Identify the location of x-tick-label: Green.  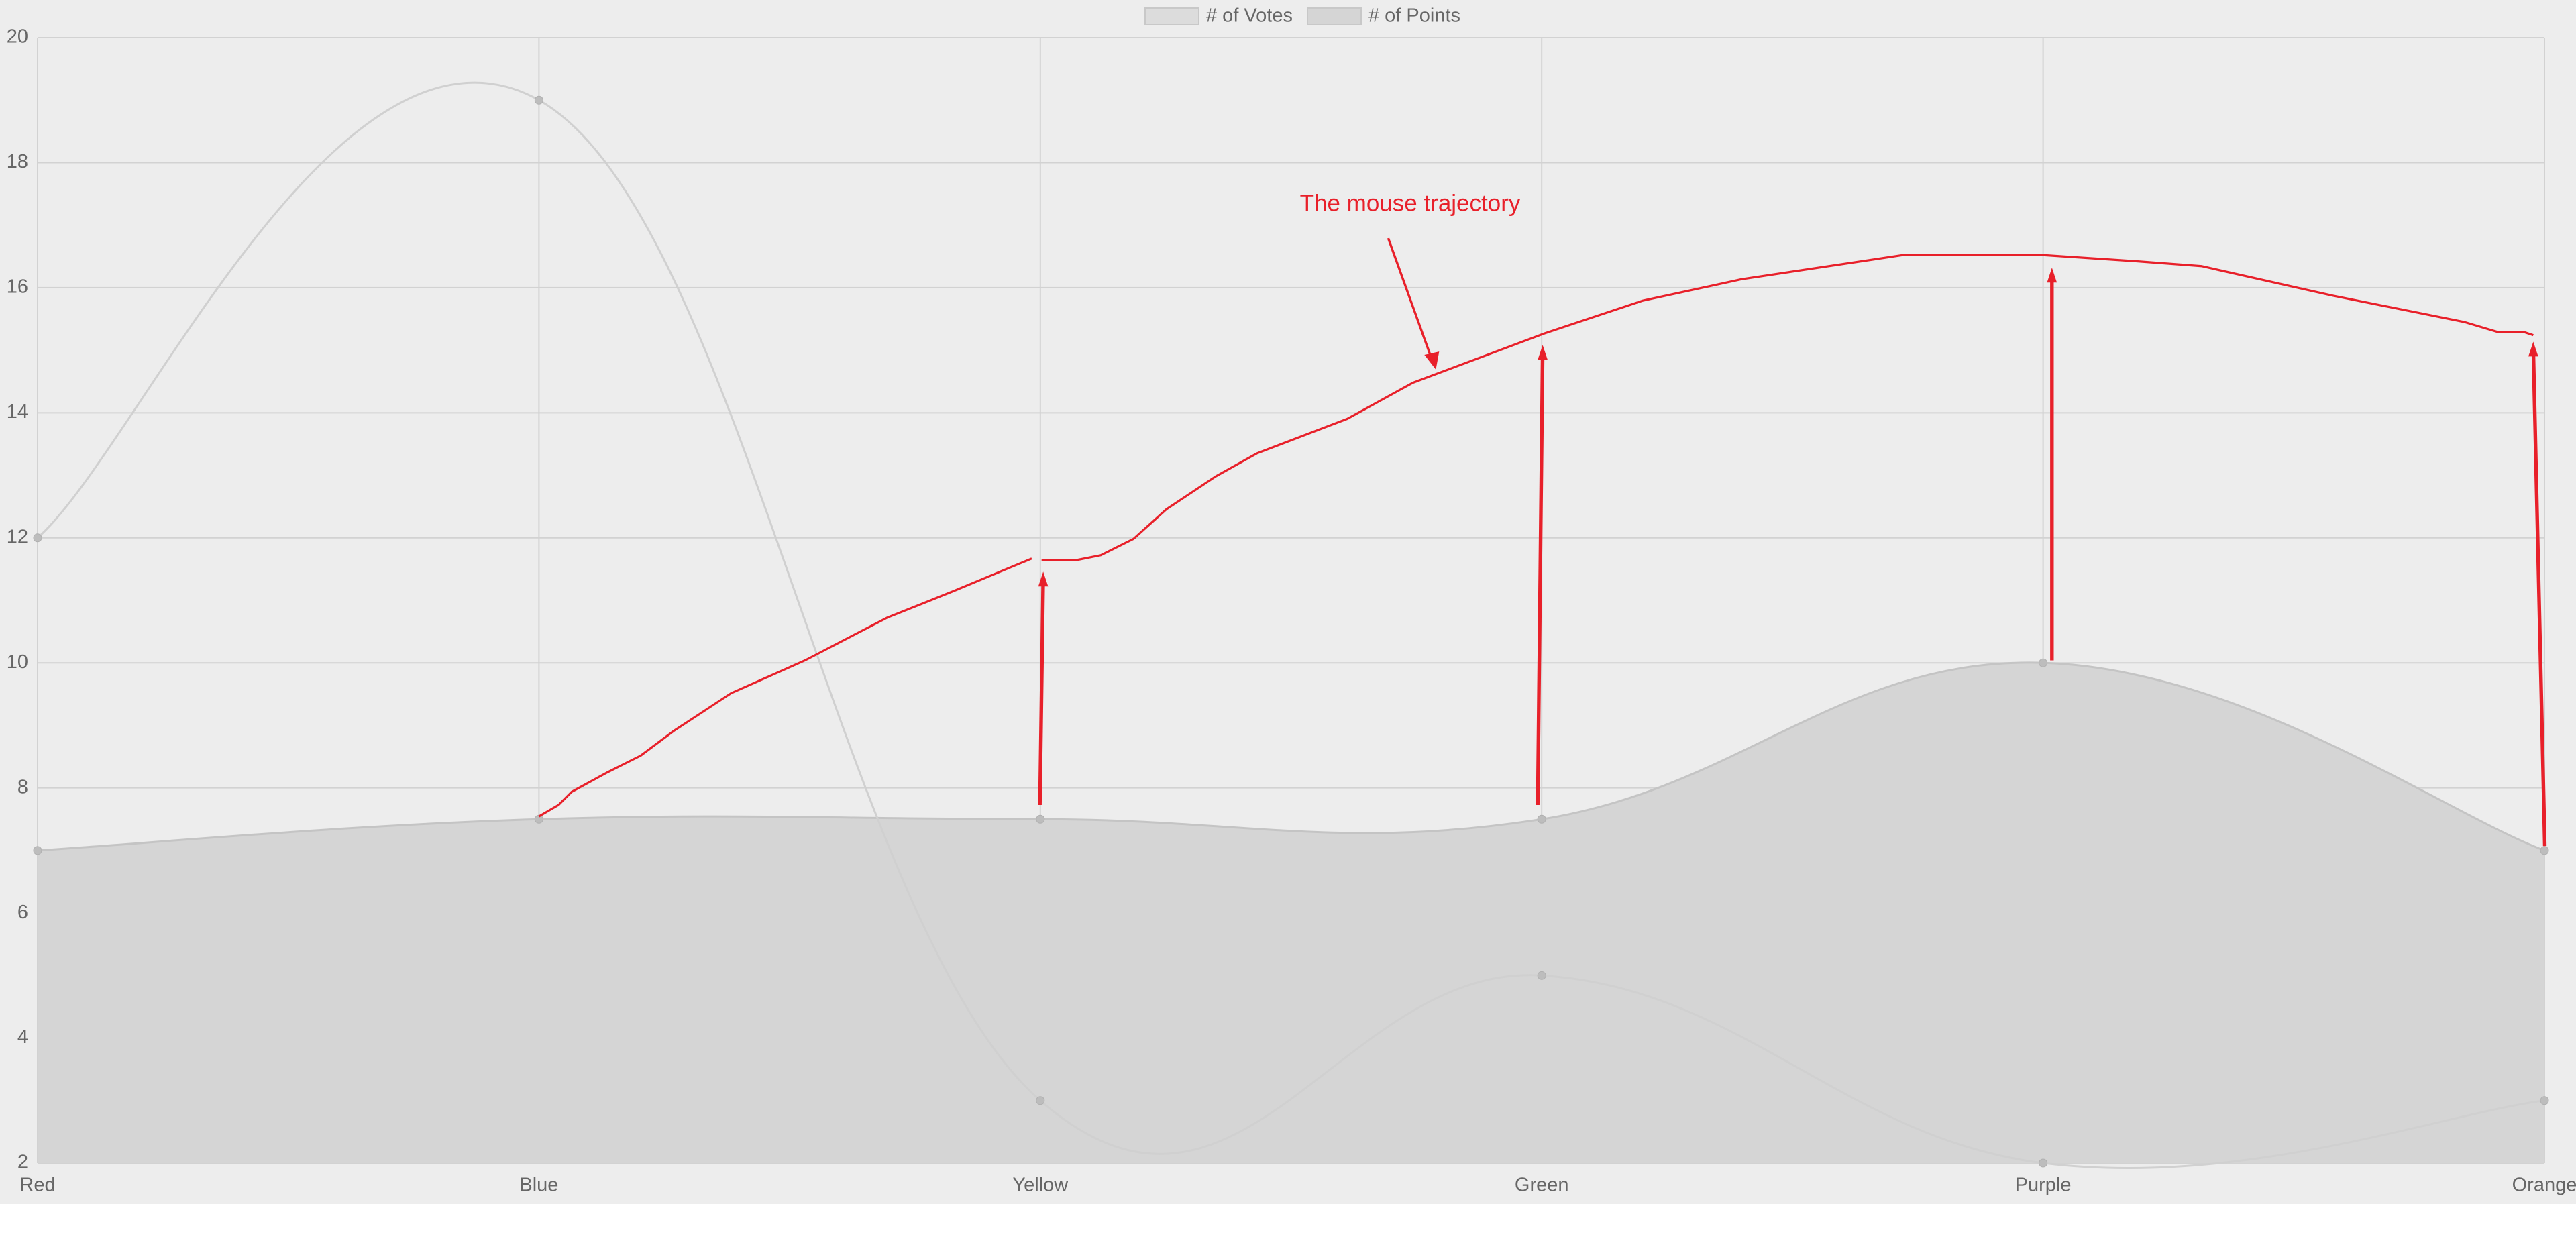
(1542, 1185).